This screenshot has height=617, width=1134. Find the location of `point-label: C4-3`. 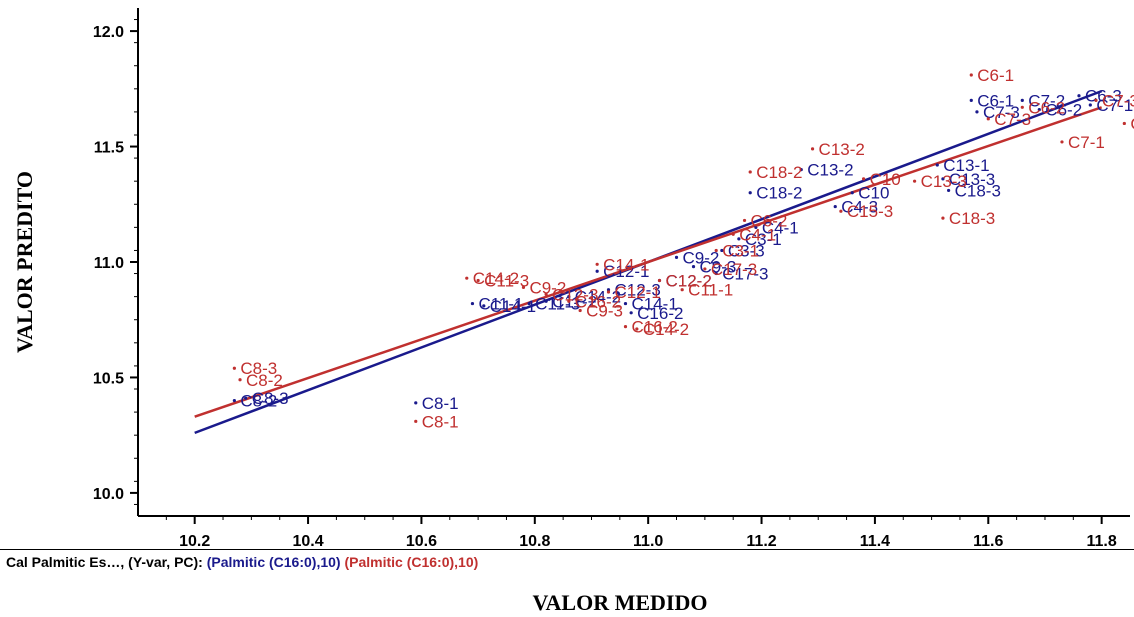

point-label: C4-3 is located at coordinates (859, 207).